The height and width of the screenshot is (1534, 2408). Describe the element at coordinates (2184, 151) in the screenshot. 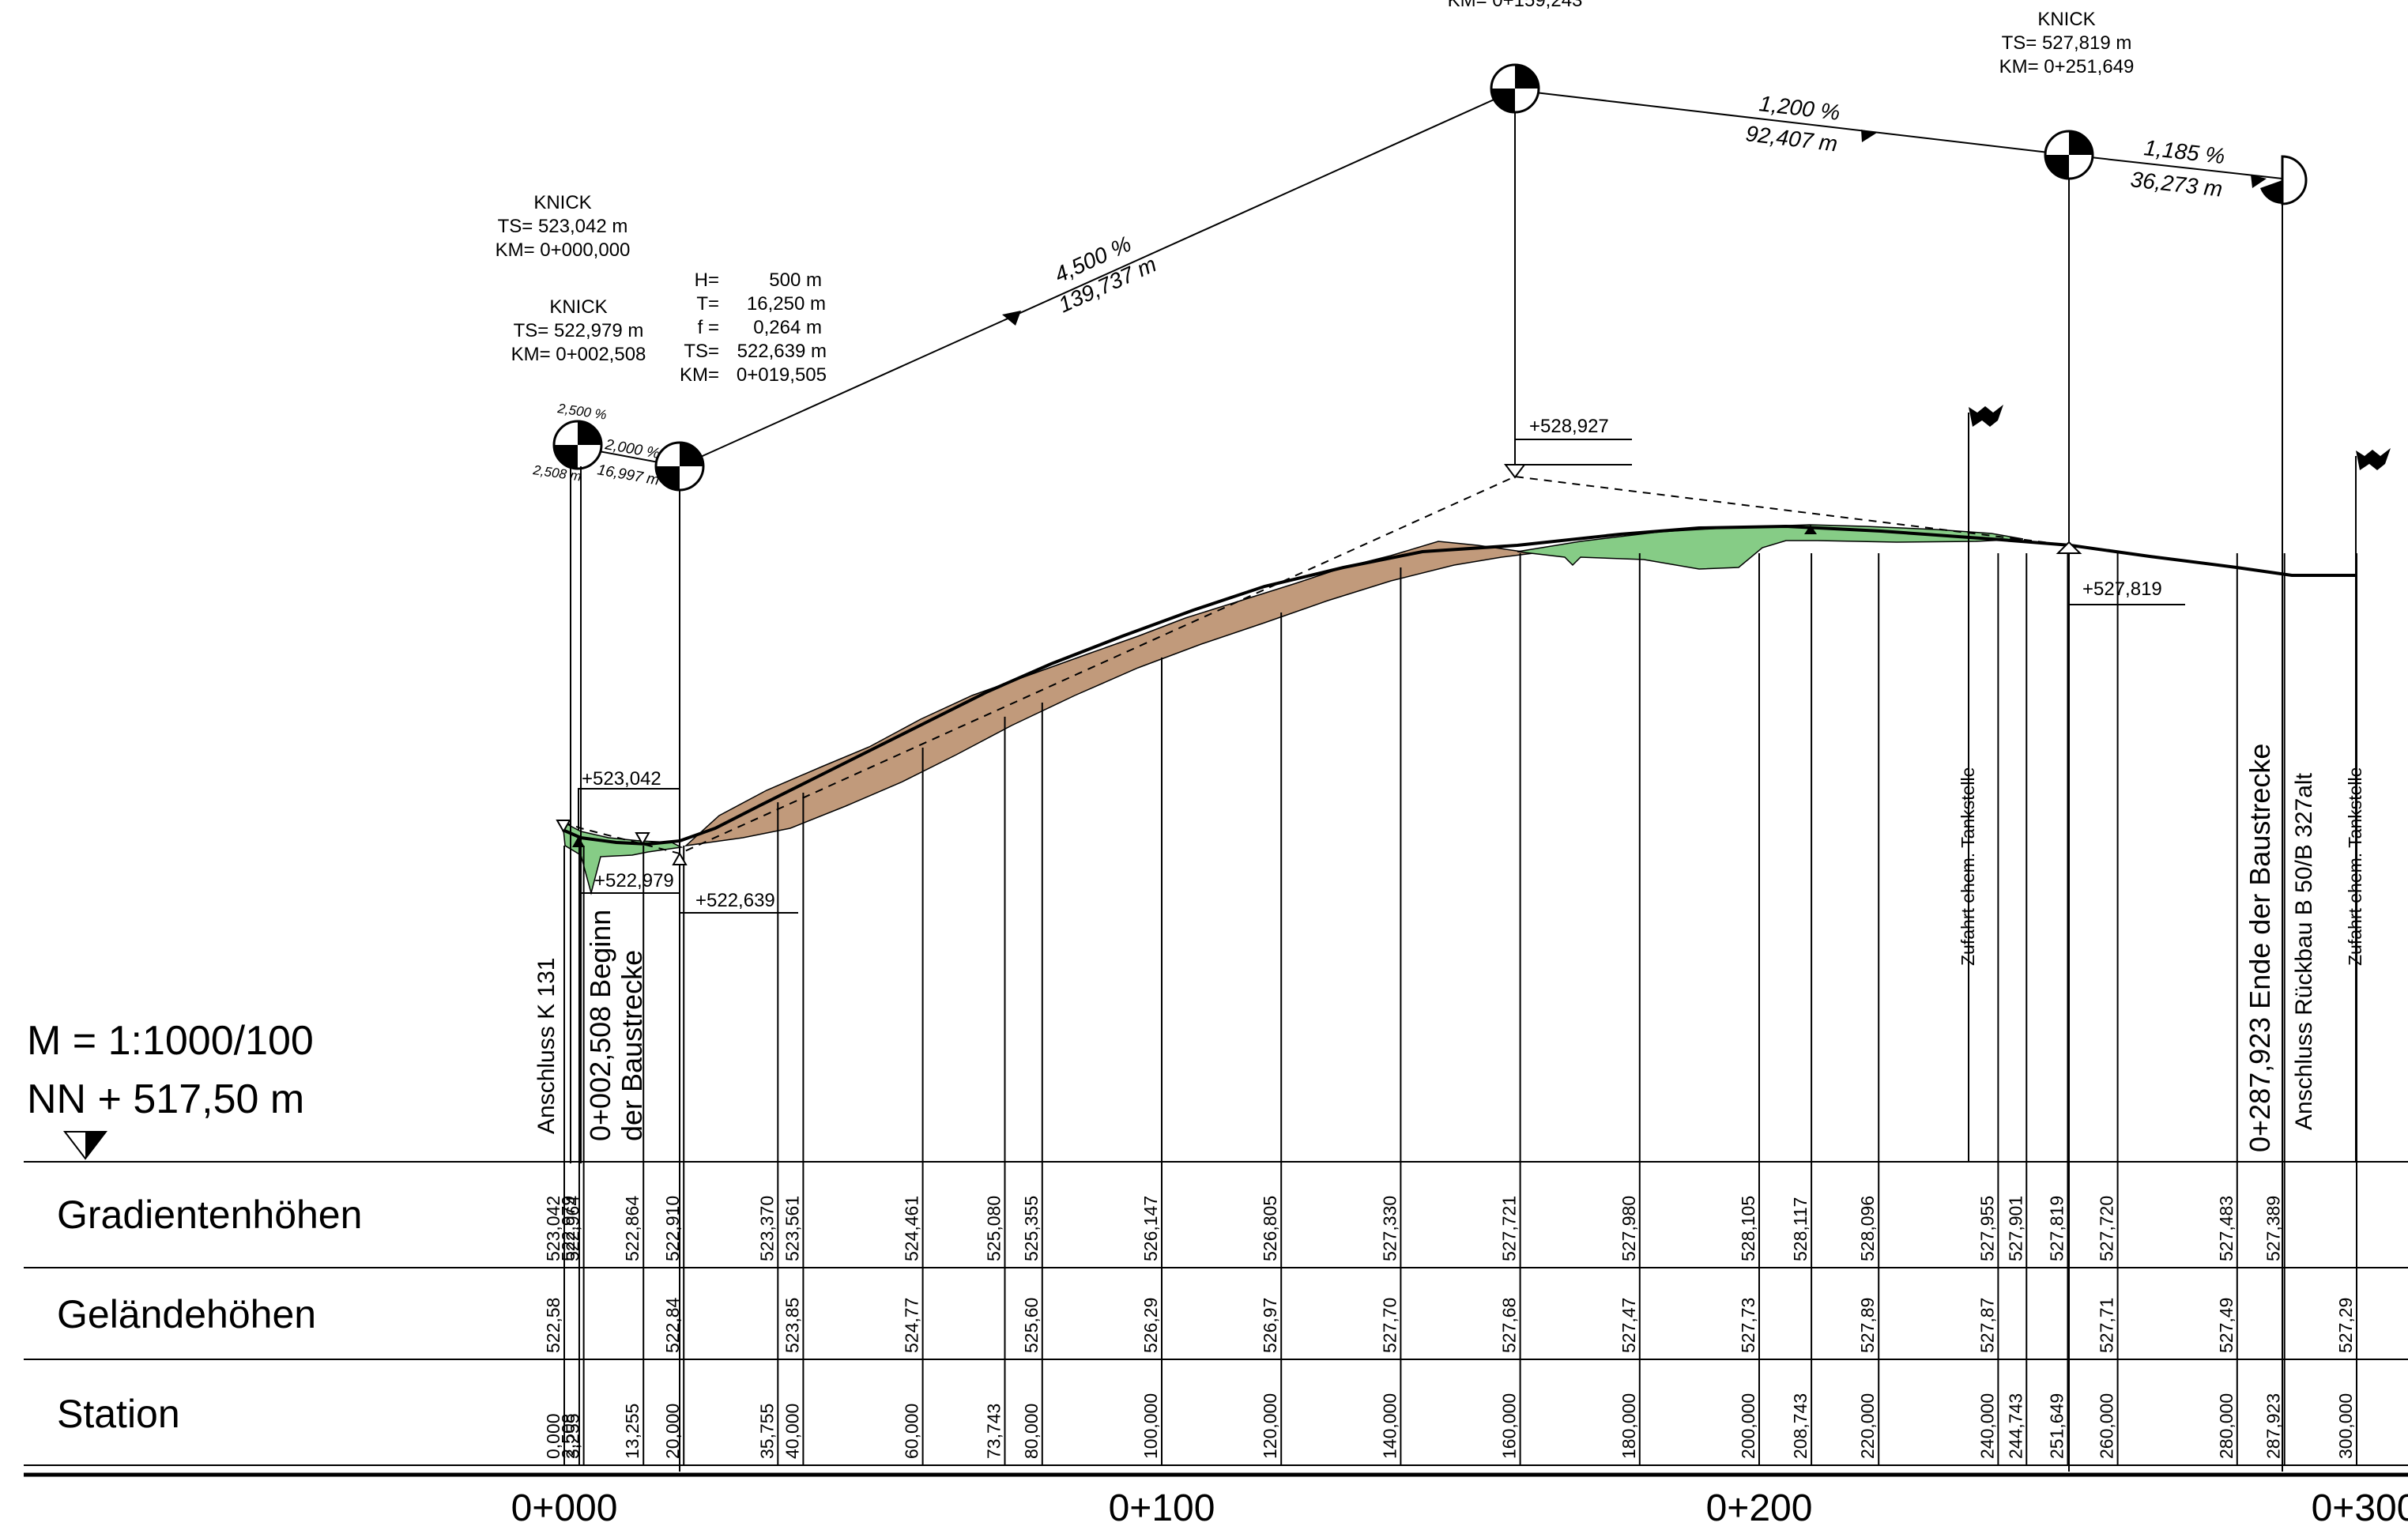

I see `grade5-pct: 1,185 %` at that location.